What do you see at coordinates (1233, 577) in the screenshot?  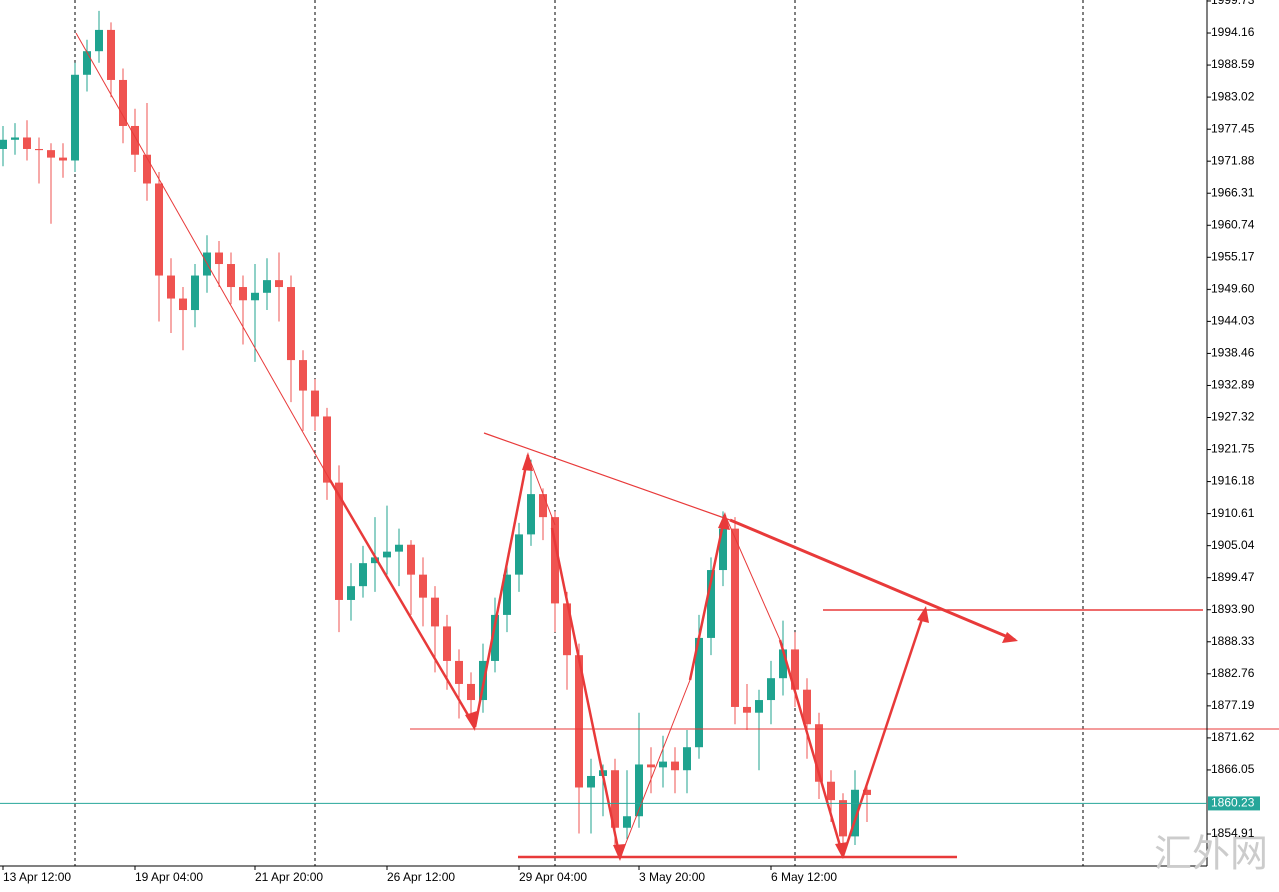 I see `y-tick-label: 1899.47` at bounding box center [1233, 577].